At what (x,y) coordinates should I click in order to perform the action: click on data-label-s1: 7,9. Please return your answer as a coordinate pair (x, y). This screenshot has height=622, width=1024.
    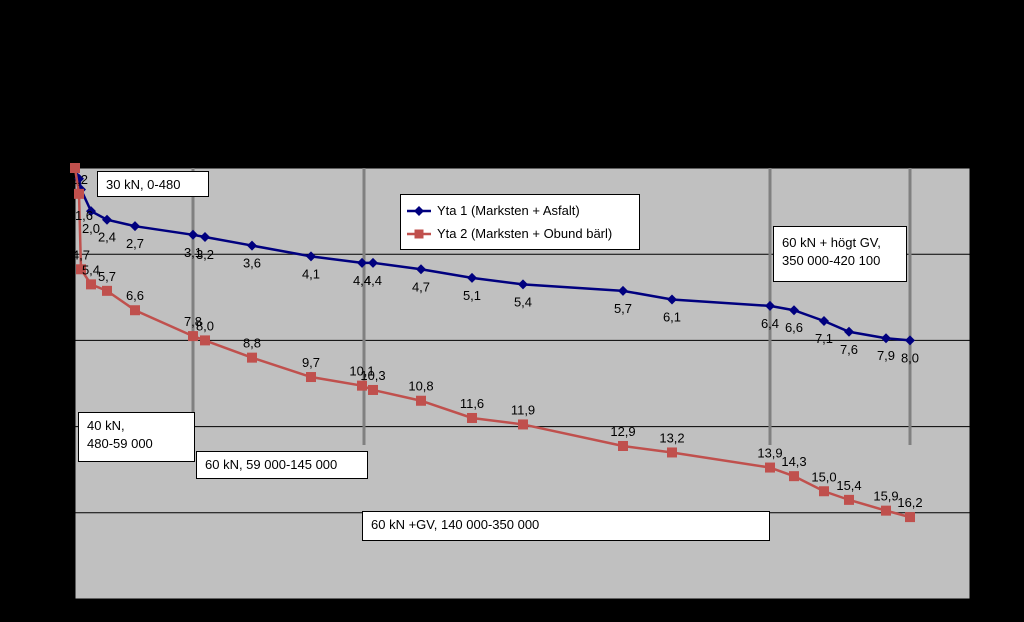
    Looking at the image, I should click on (886, 355).